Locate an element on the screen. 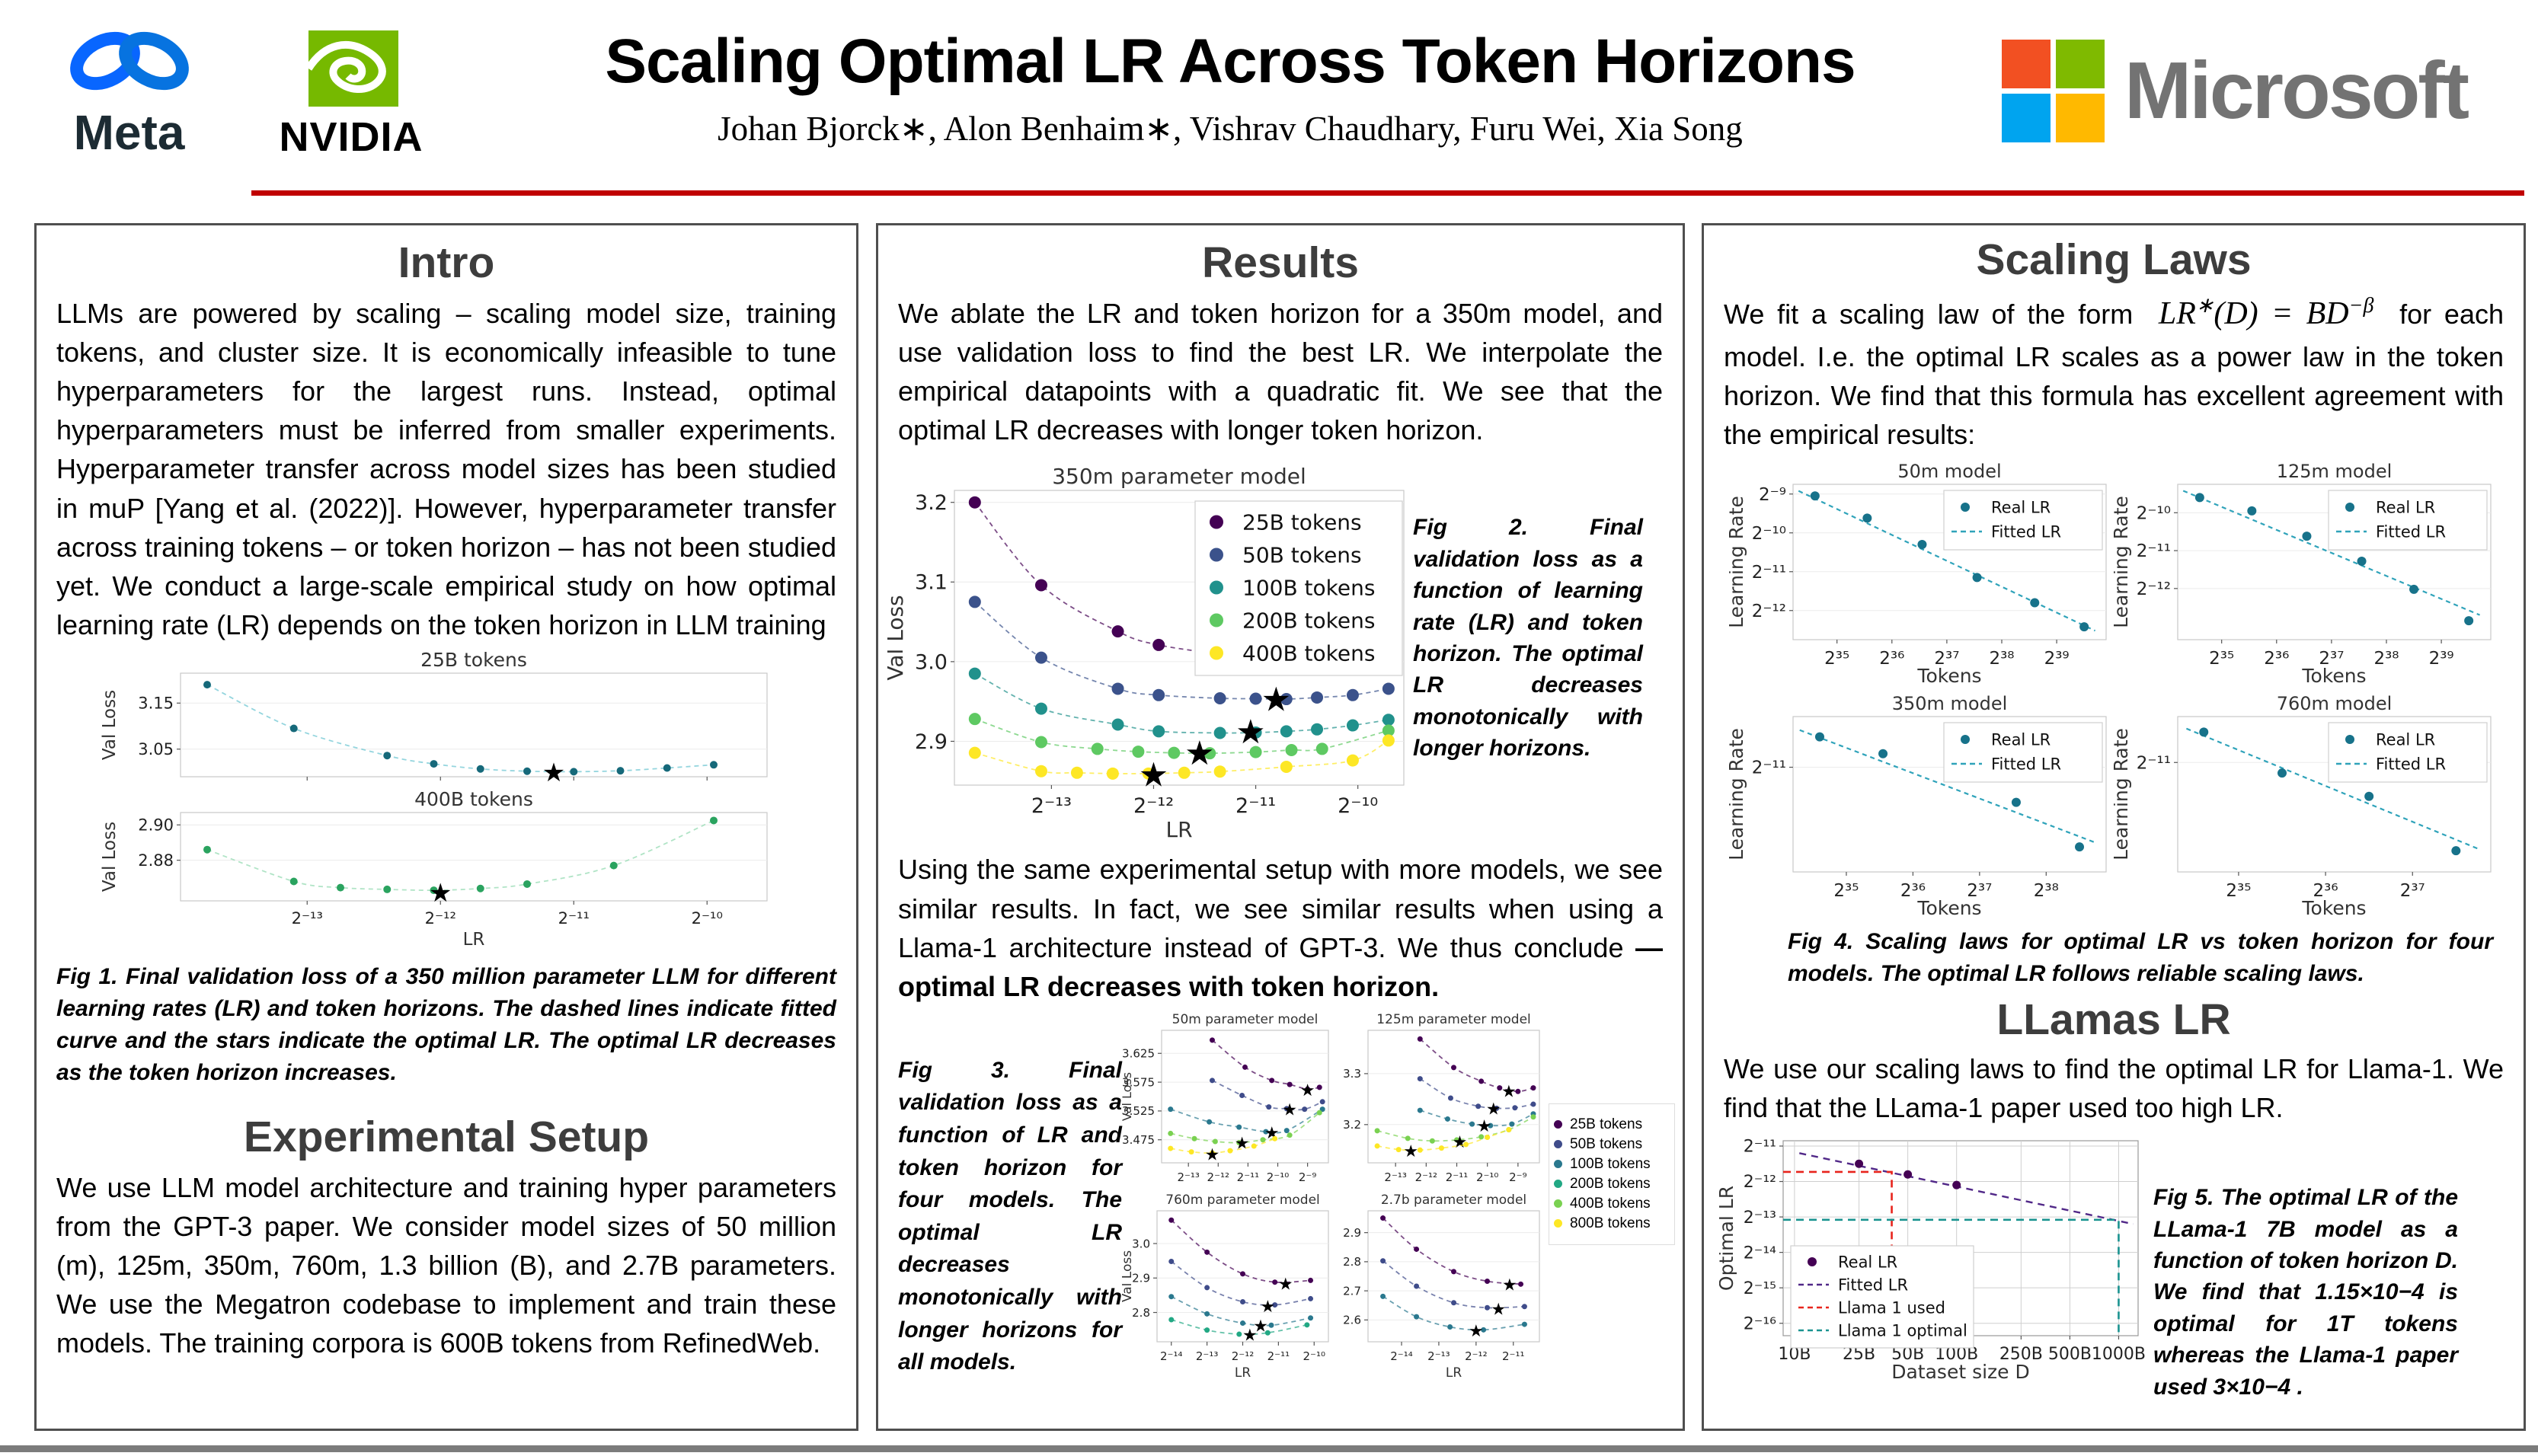 This screenshot has width=2538, height=1456. header-divider-rule is located at coordinates (1387, 193).